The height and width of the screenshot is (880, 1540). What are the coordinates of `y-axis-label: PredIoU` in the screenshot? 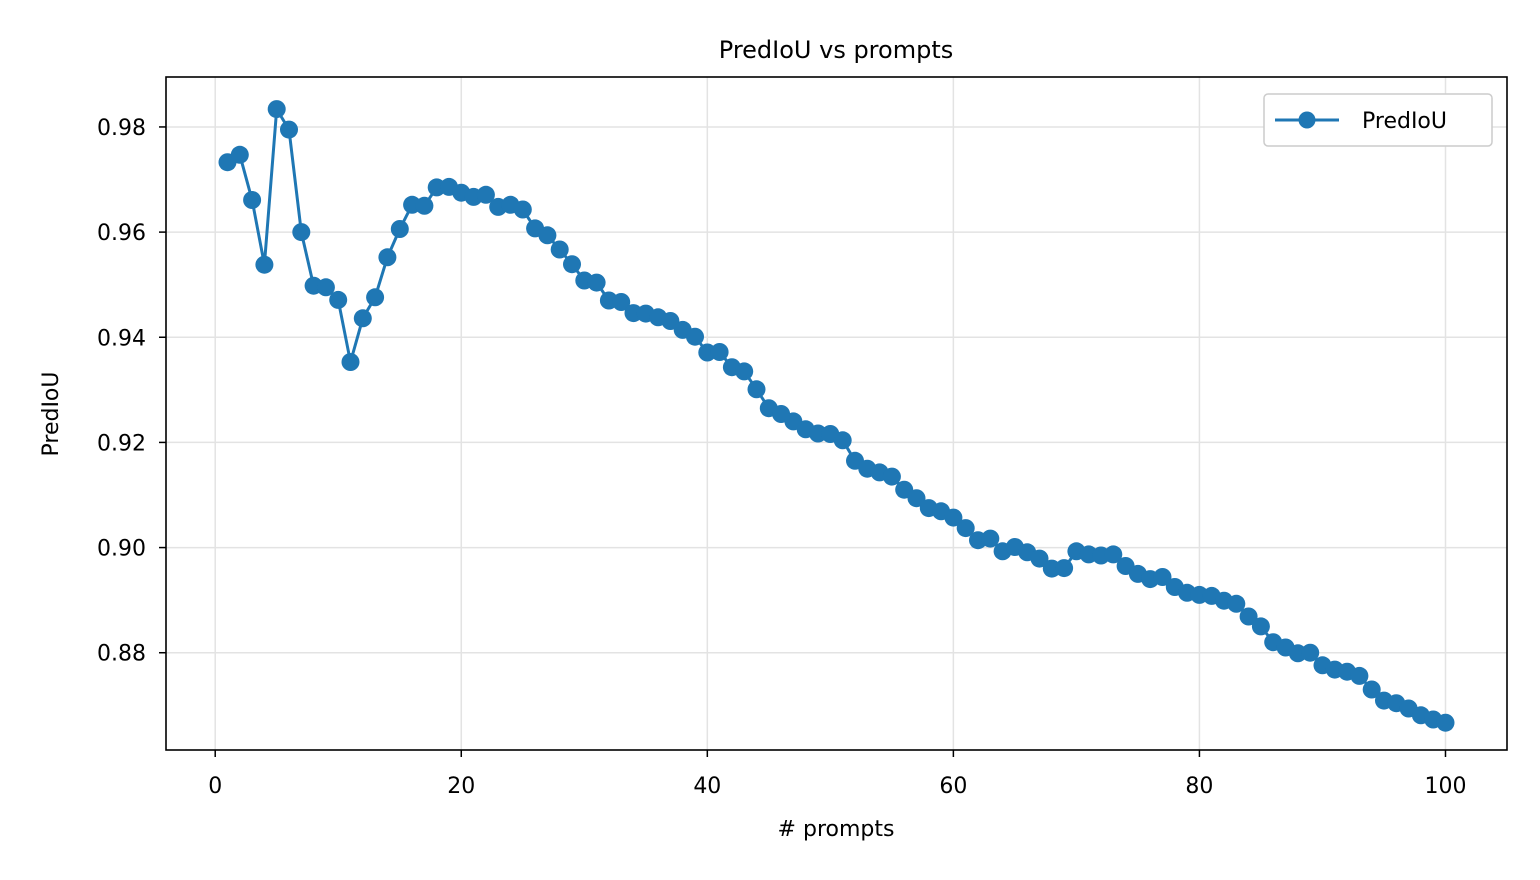 It's located at (51, 414).